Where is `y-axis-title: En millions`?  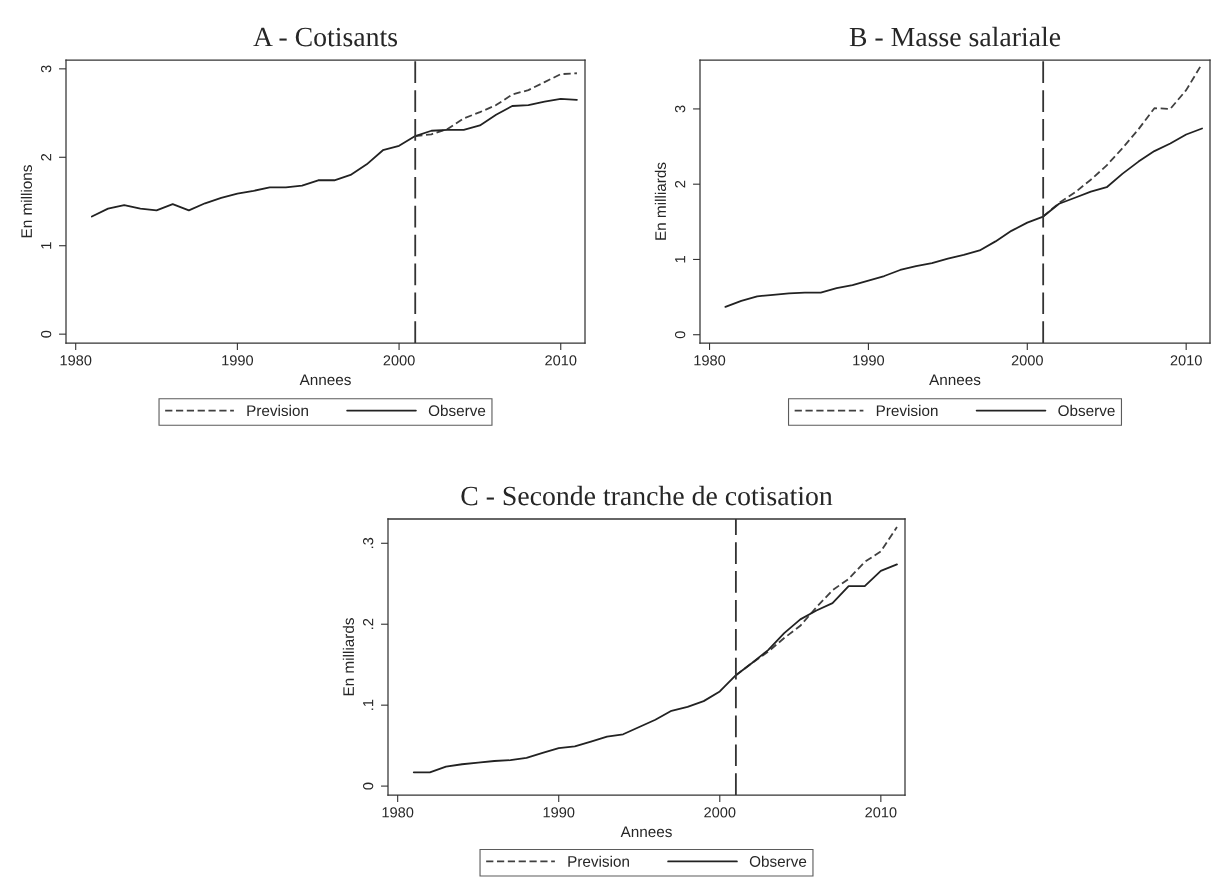 y-axis-title: En millions is located at coordinates (26, 201).